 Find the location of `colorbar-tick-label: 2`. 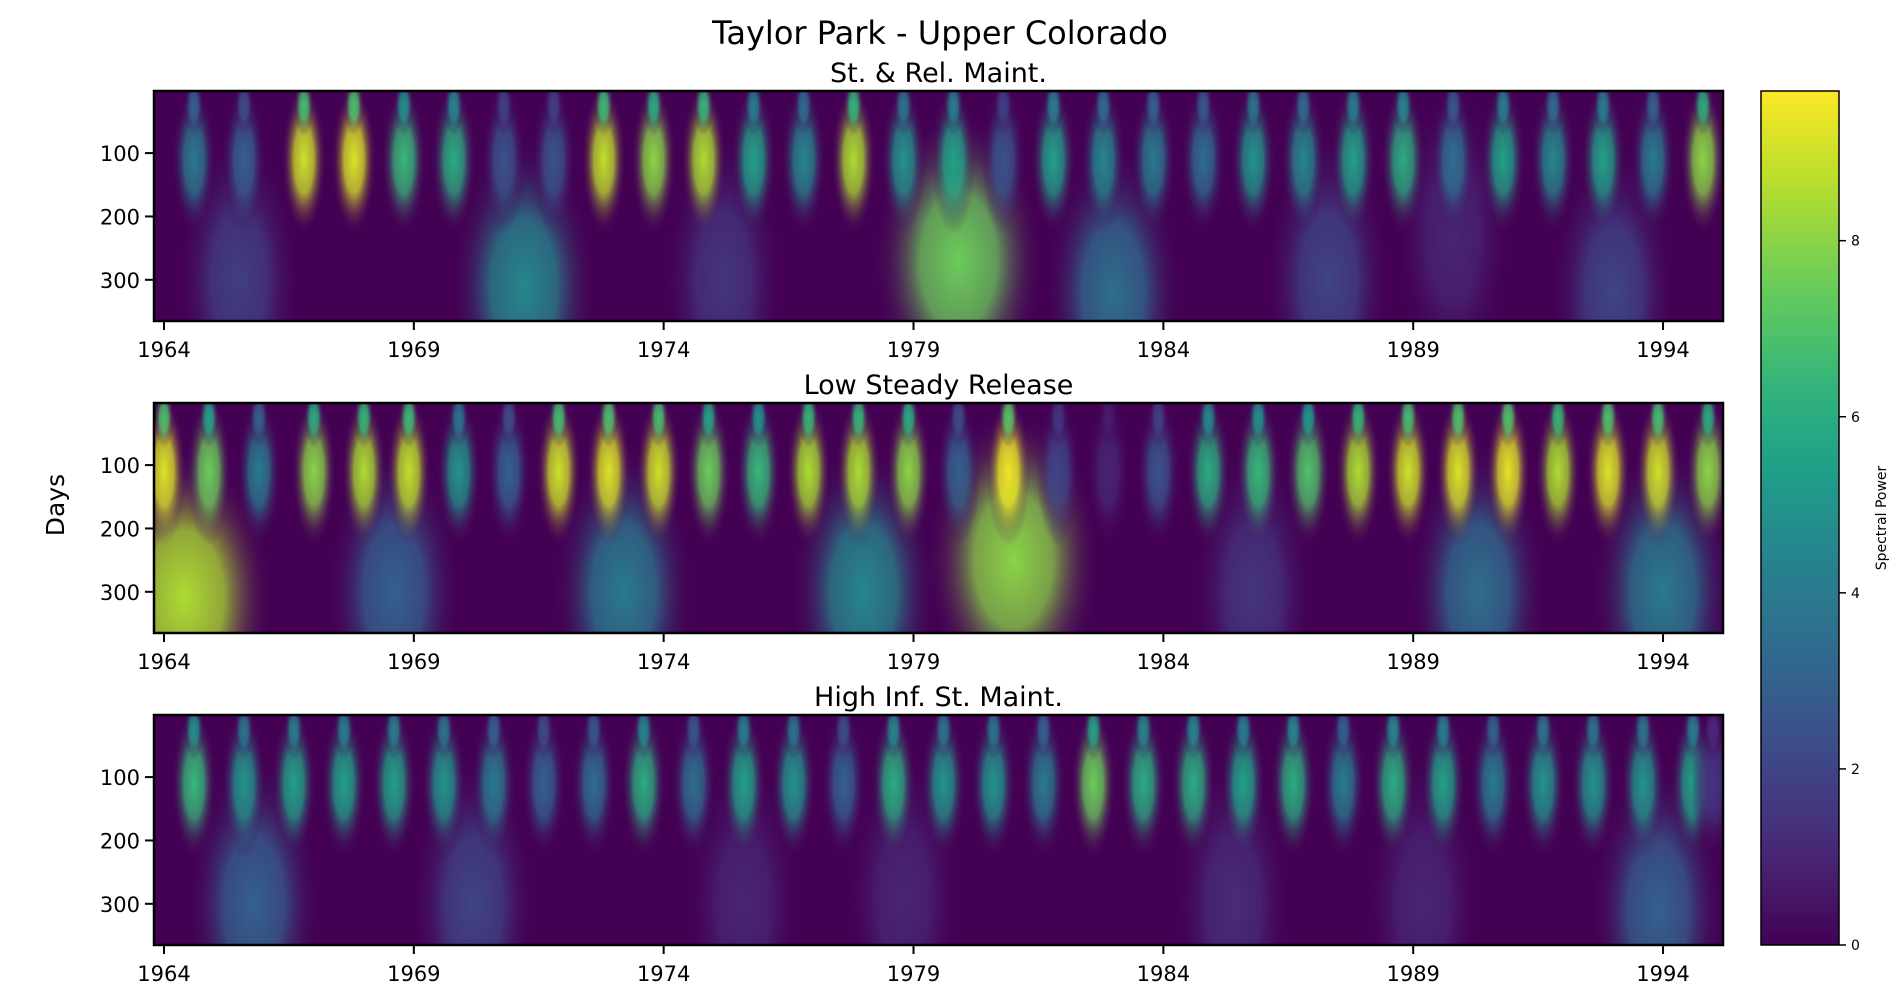

colorbar-tick-label: 2 is located at coordinates (1855, 770).